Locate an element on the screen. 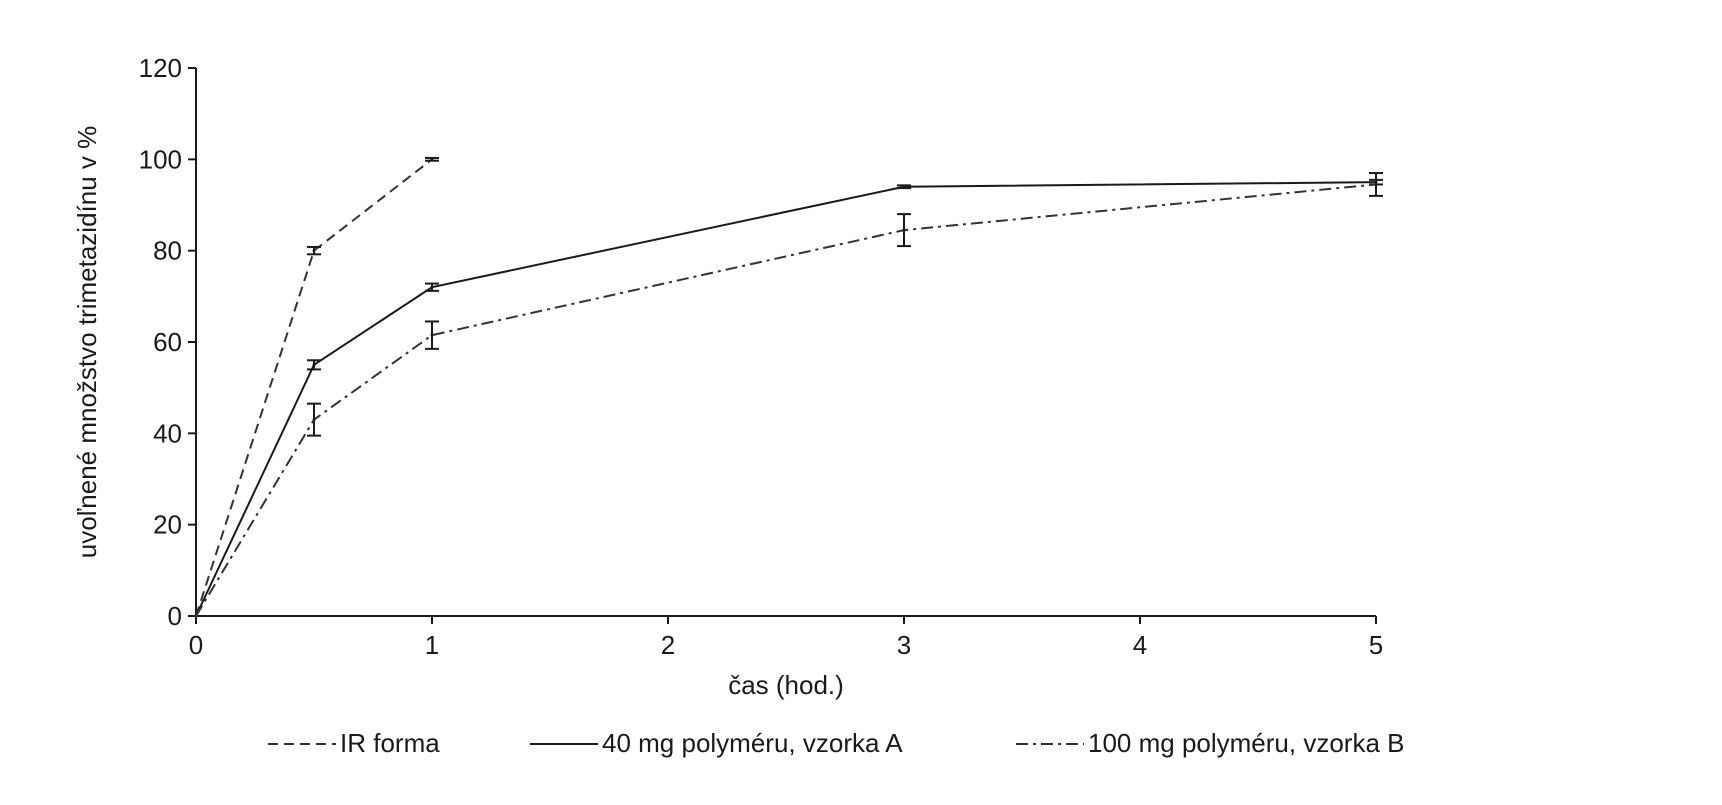 The height and width of the screenshot is (805, 1722). y-tick-label: 60 is located at coordinates (167, 342).